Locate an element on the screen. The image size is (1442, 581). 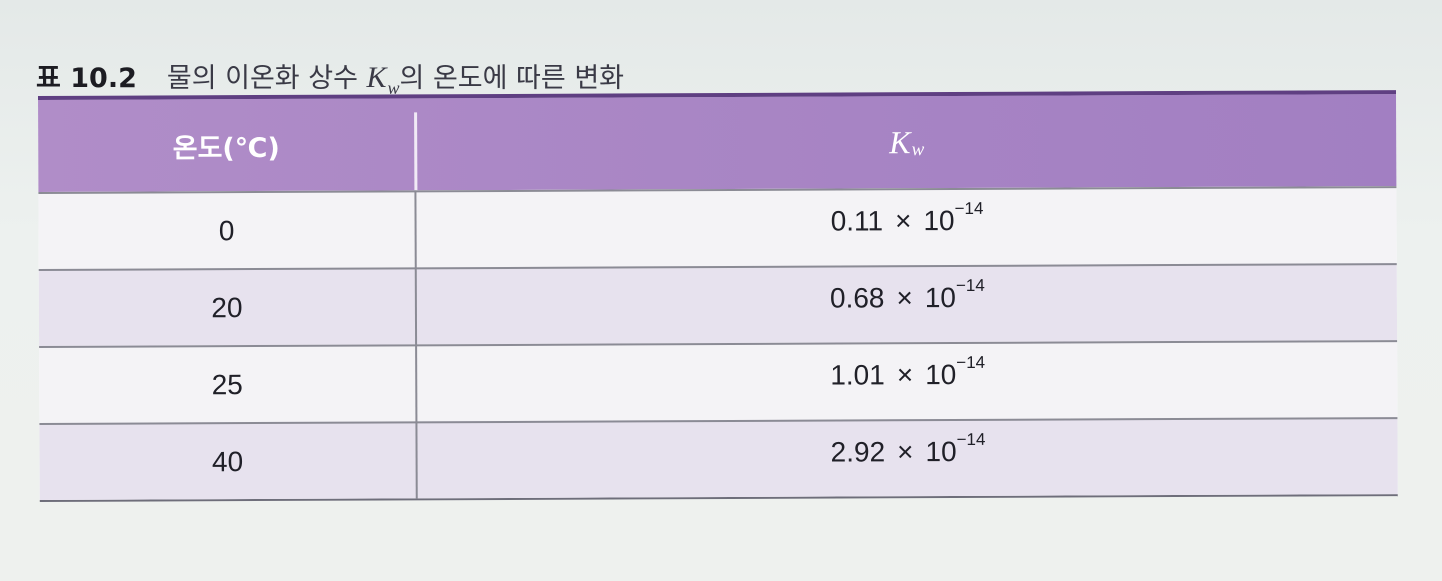
kw-cell: 1.01 × 10 −14 is located at coordinates (907, 381).